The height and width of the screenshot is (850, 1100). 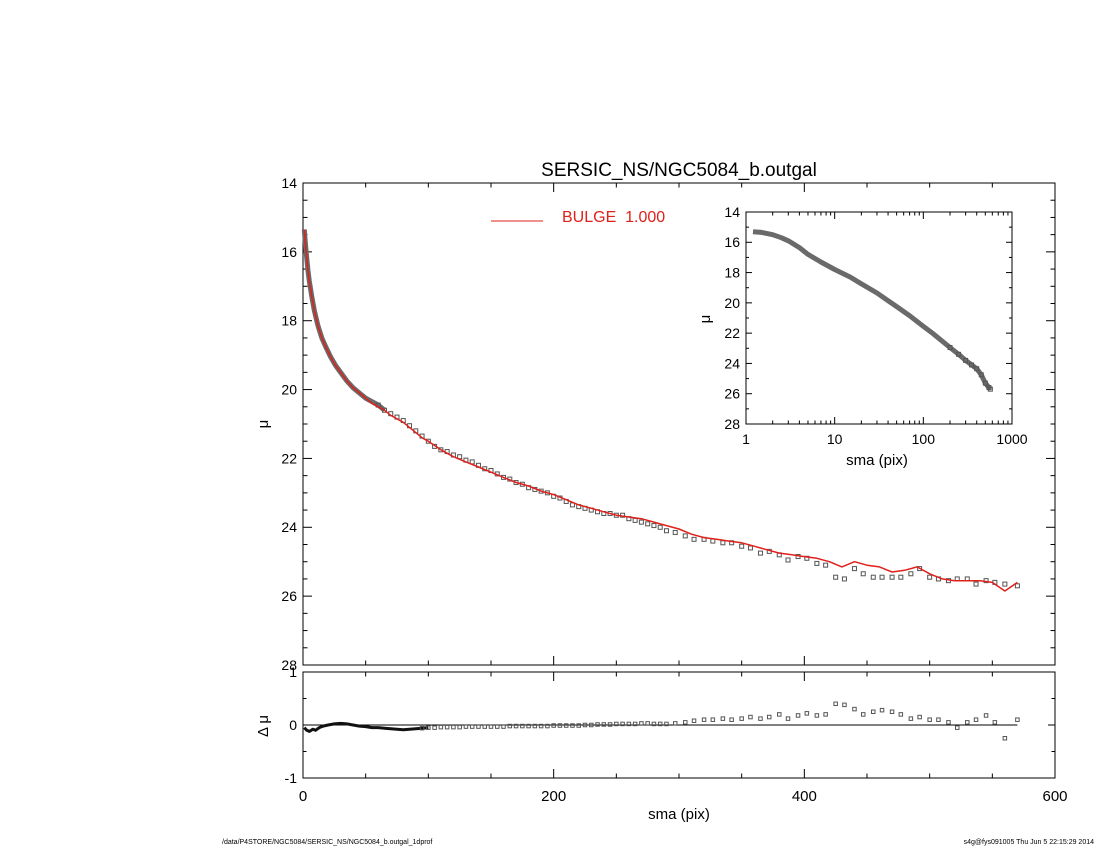 I want to click on inset-ytick-label: 14, so click(x=732, y=212).